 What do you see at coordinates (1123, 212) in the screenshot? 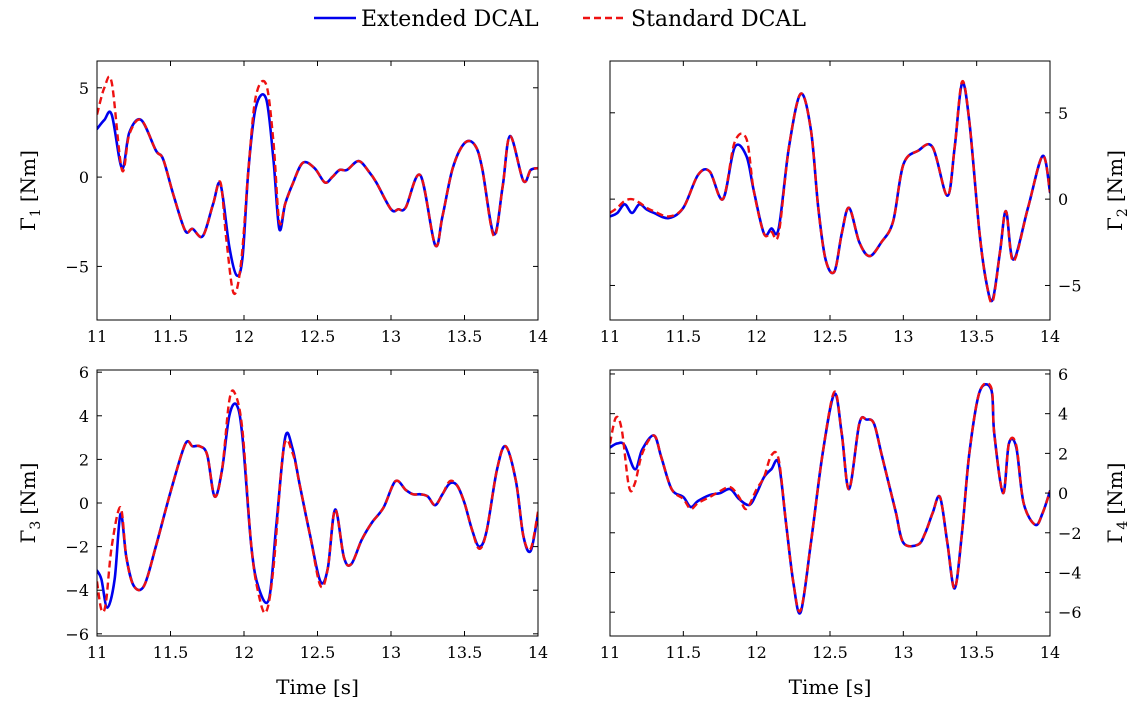
I see `y-axis-subscript: 2` at bounding box center [1123, 212].